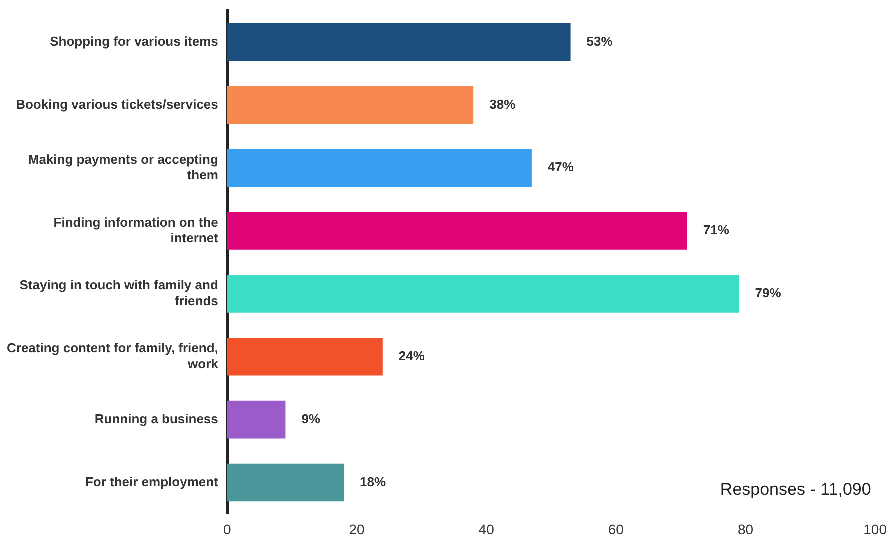 Image resolution: width=890 pixels, height=546 pixels. I want to click on data-label: 9%, so click(311, 418).